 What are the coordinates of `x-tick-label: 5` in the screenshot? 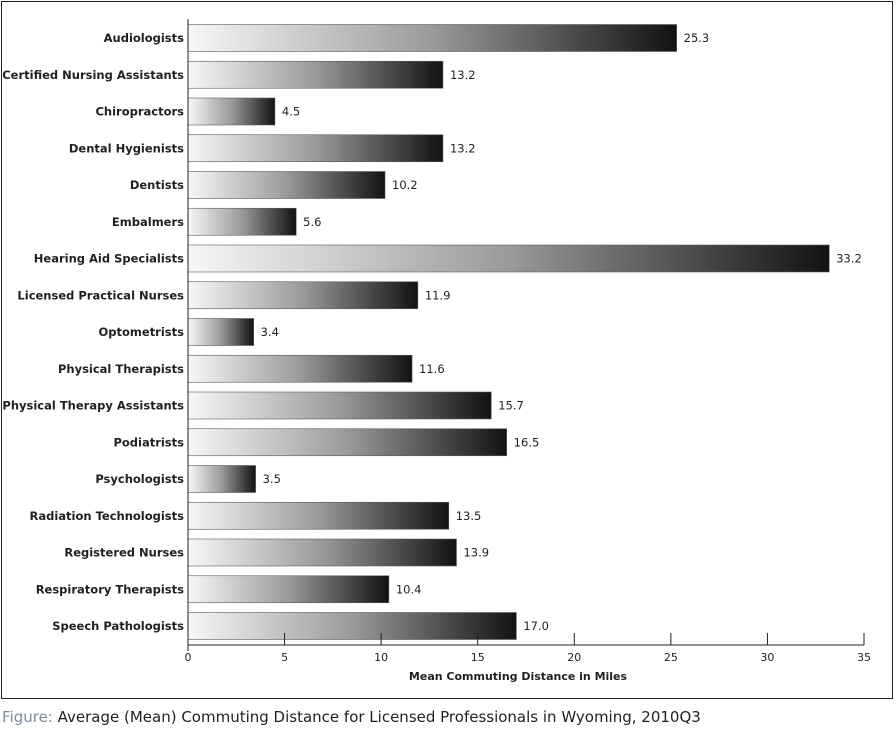 It's located at (284, 657).